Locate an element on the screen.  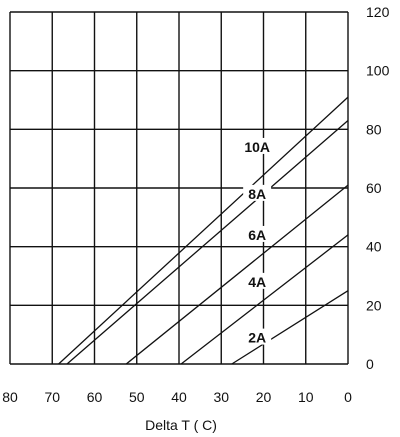
y-tick-label: 100 is located at coordinates (378, 71).